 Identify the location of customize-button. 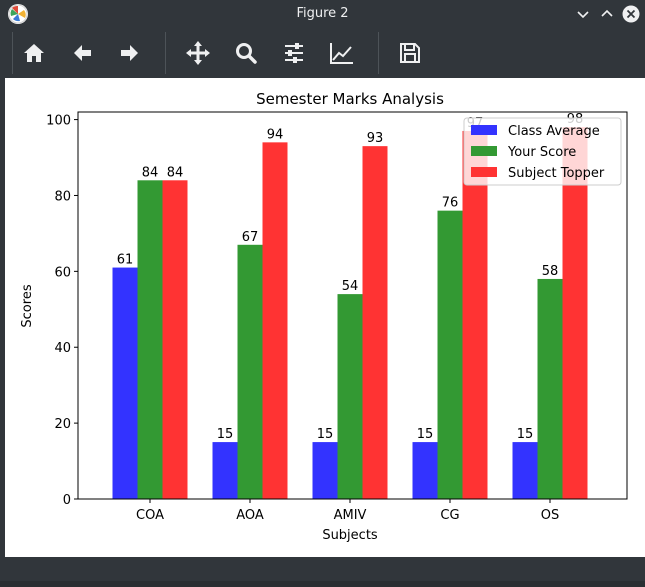
(342, 53).